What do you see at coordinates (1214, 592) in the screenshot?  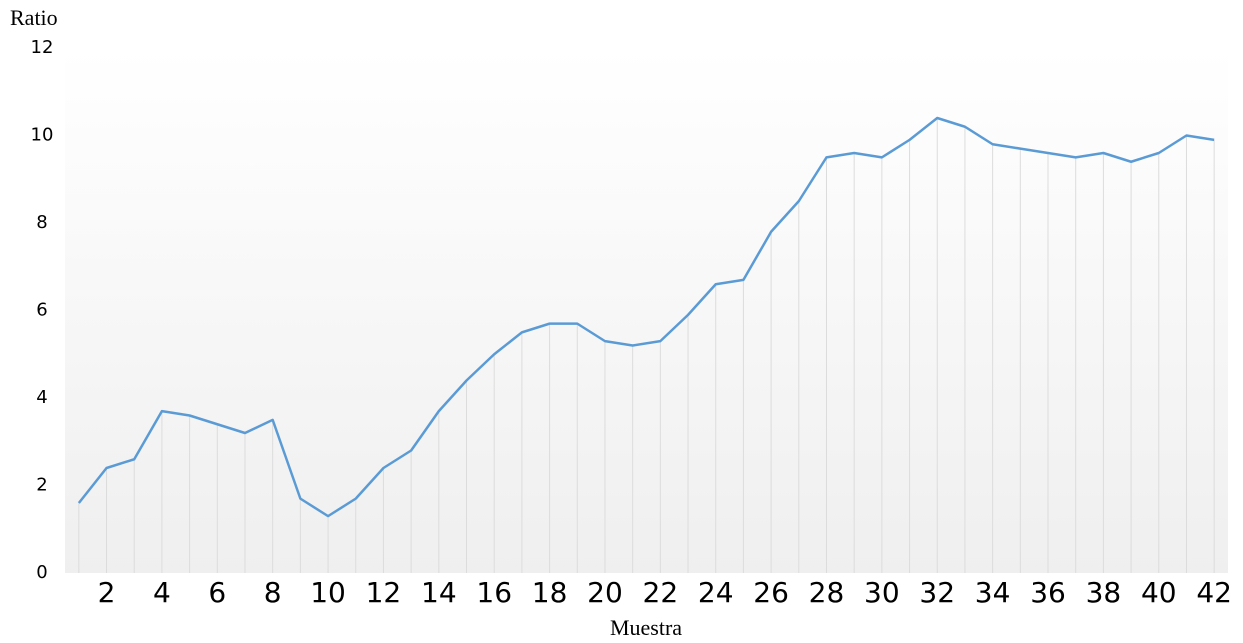 I see `x-tick-label: 42` at bounding box center [1214, 592].